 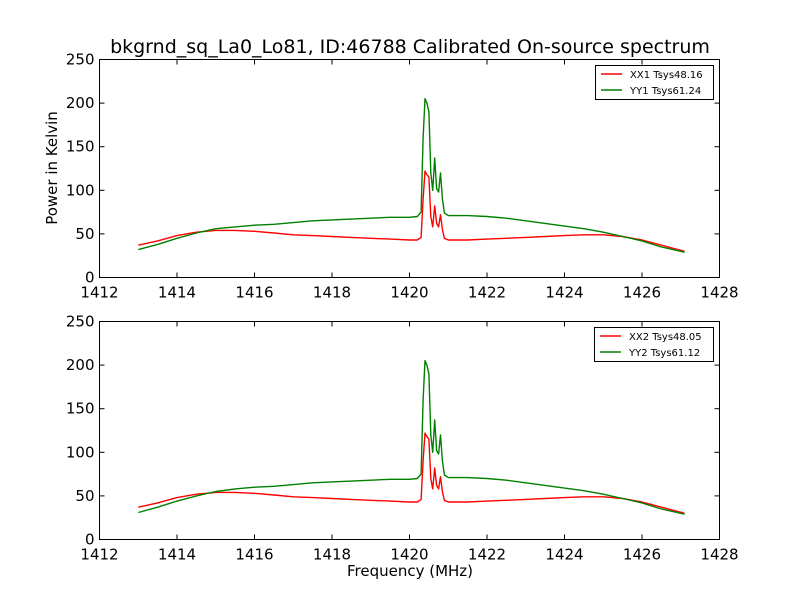 What do you see at coordinates (411, 473) in the screenshot?
I see `bottom-series-line-xx` at bounding box center [411, 473].